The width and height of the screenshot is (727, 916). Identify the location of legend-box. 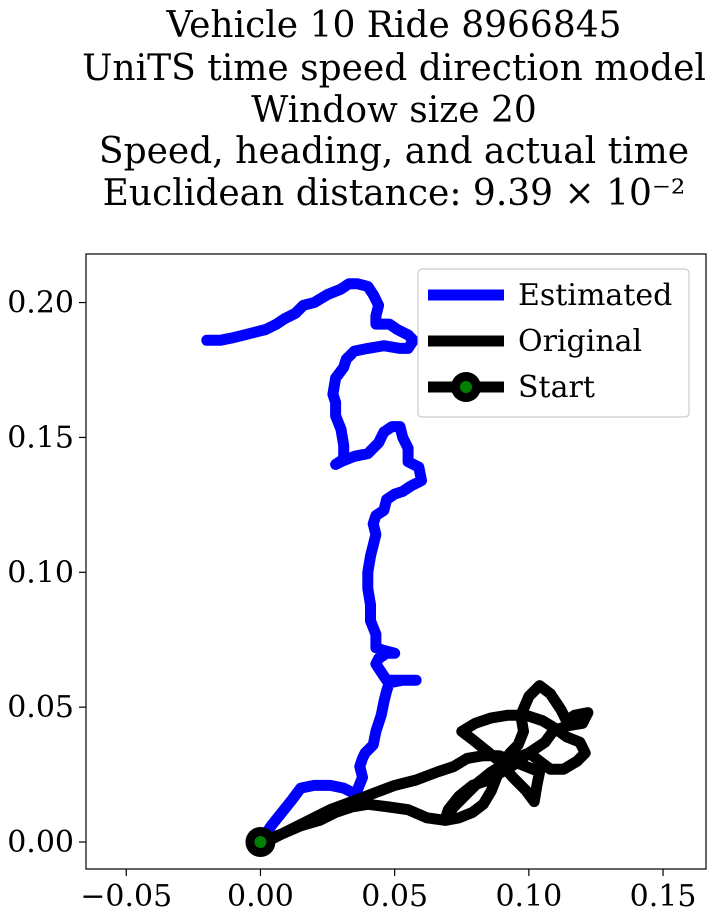
(553, 343).